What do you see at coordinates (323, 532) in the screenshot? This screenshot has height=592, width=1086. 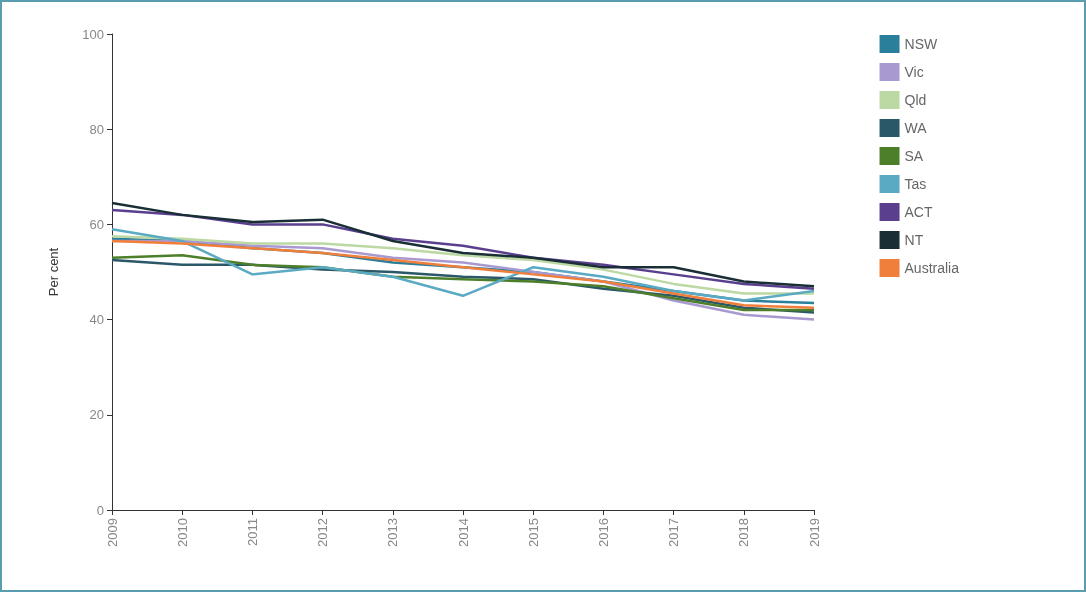 I see `x-tick-label: 2012` at bounding box center [323, 532].